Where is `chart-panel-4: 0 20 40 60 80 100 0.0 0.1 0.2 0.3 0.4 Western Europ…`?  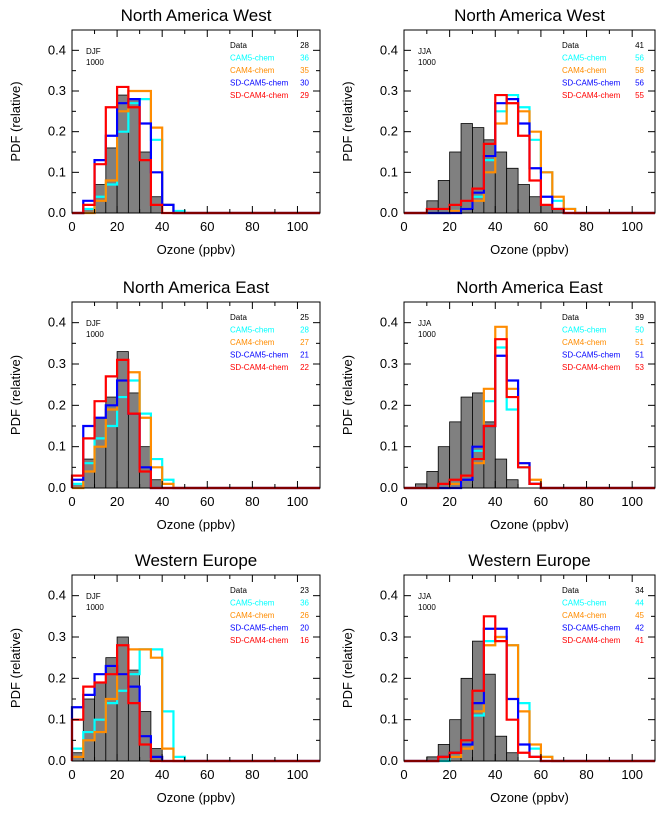 chart-panel-4: 0 20 40 60 80 100 0.0 0.1 0.2 0.3 0.4 Western Europ… is located at coordinates (164, 678).